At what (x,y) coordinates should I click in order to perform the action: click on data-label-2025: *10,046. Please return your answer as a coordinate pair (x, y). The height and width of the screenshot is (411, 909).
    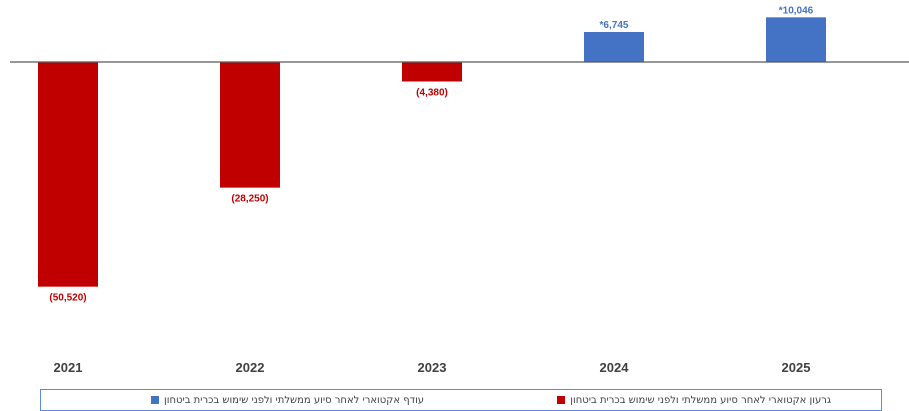
    Looking at the image, I should click on (796, 10).